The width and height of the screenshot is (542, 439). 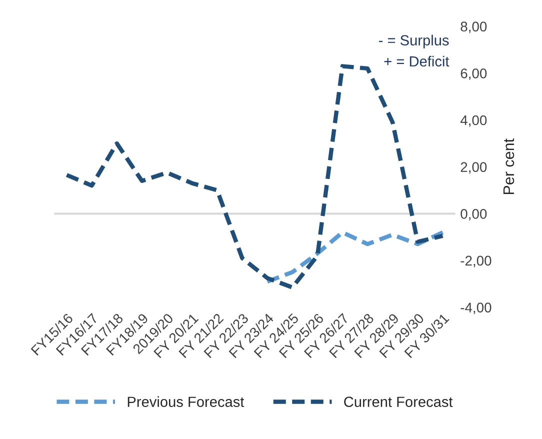 I want to click on y-tick-label: 4,00, so click(x=473, y=121).